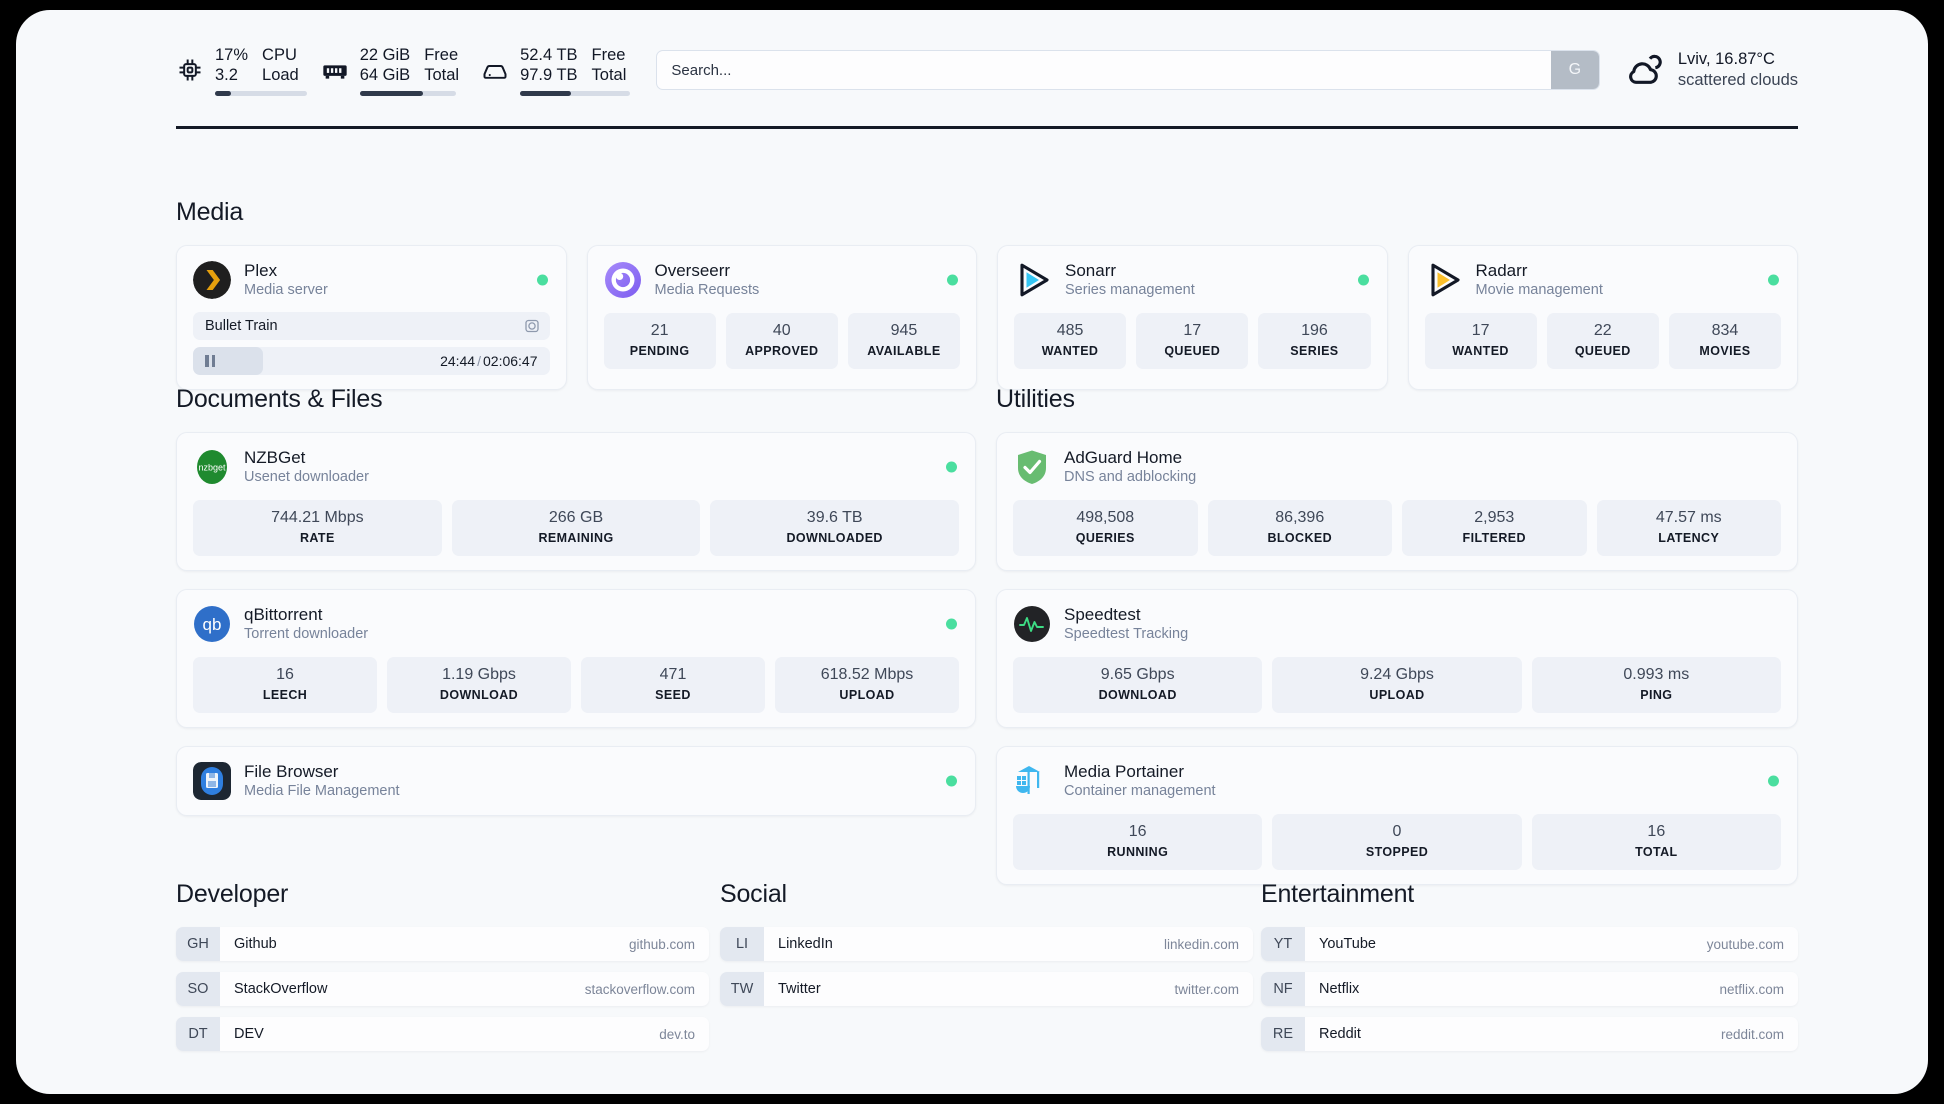 This screenshot has height=1104, width=1944. I want to click on bookmark-item-stackoverflow: SO StackOverflow stackoverflow.com, so click(442, 989).